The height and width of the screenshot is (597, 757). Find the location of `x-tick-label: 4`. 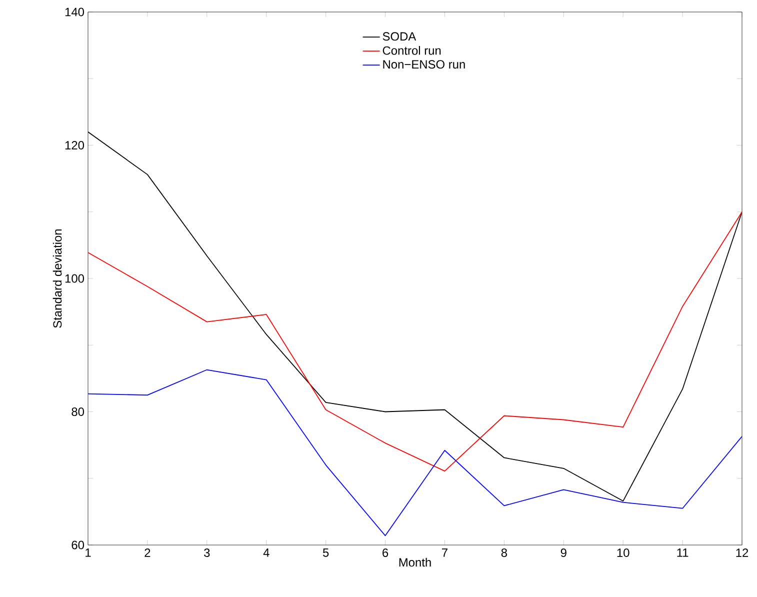

x-tick-label: 4 is located at coordinates (266, 552).